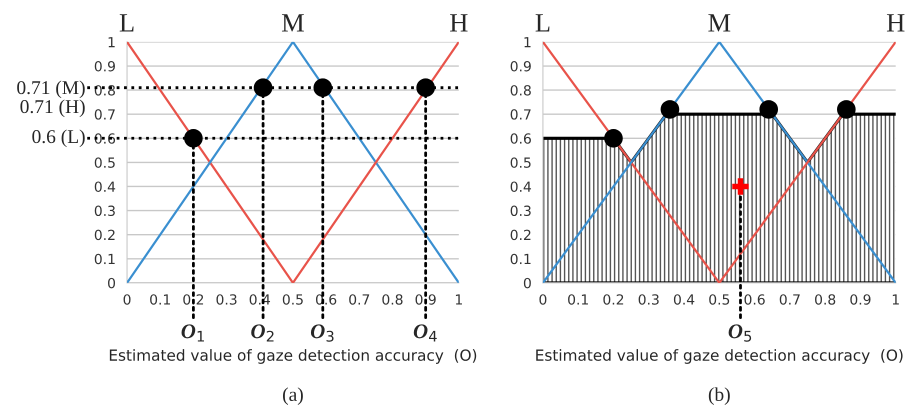  What do you see at coordinates (684, 299) in the screenshot?
I see `x-tick-label: 0.4` at bounding box center [684, 299].